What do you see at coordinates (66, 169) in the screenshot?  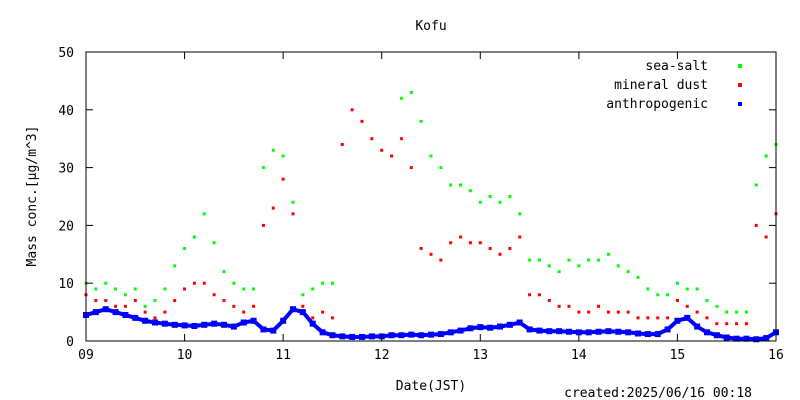 I see `y-tick-label: 30` at bounding box center [66, 169].